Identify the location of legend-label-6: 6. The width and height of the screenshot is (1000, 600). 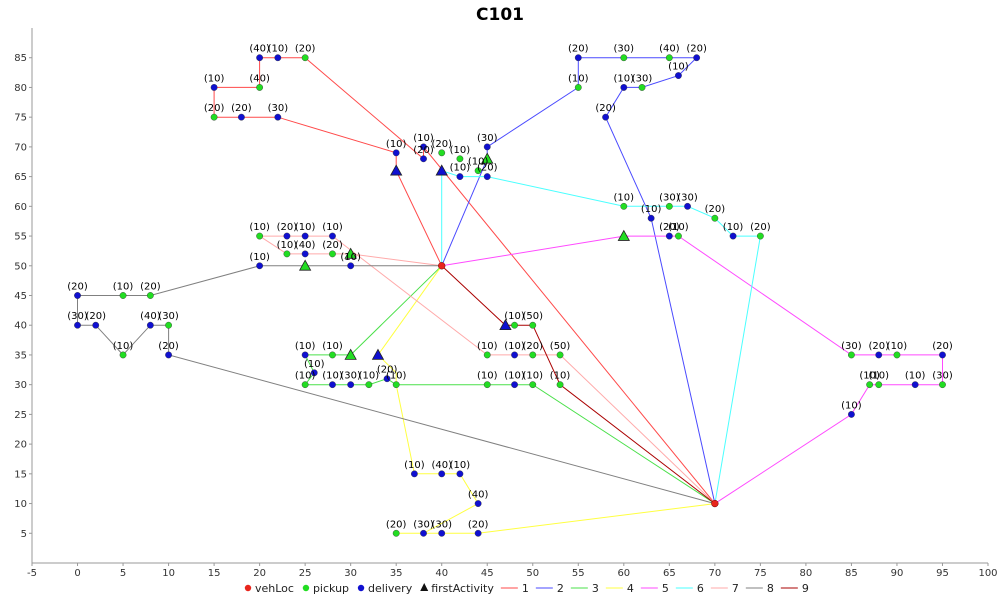
(700, 588).